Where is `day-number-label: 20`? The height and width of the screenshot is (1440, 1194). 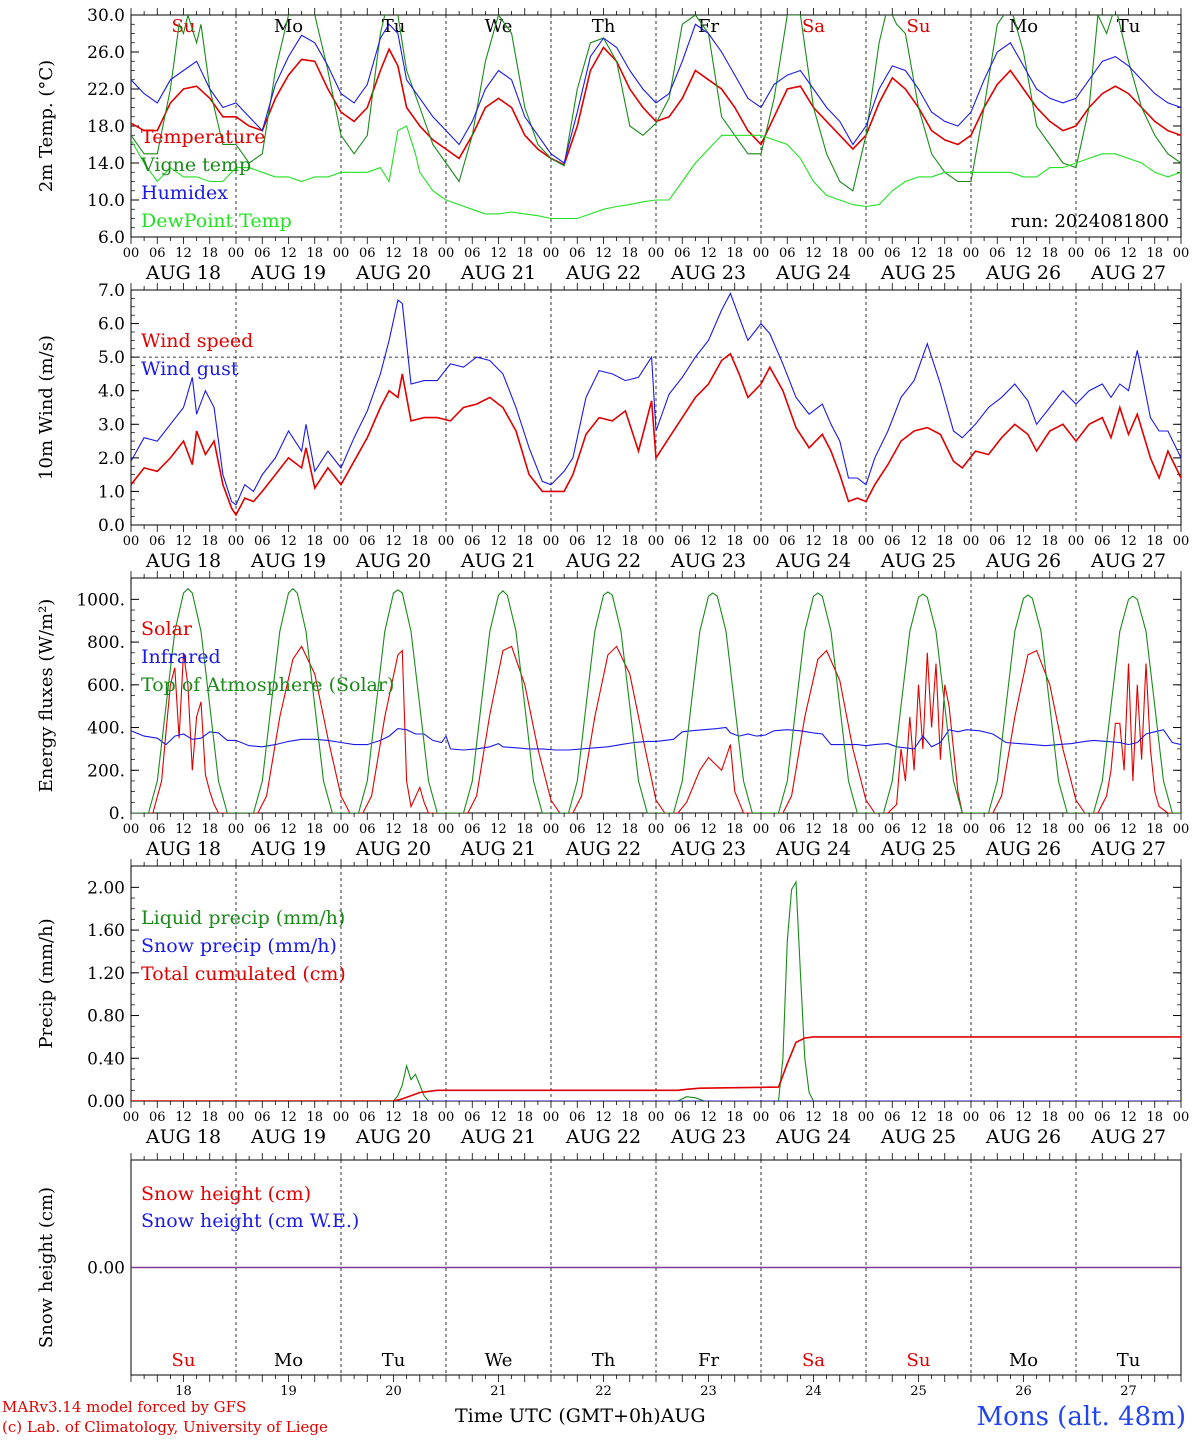
day-number-label: 20 is located at coordinates (393, 1391).